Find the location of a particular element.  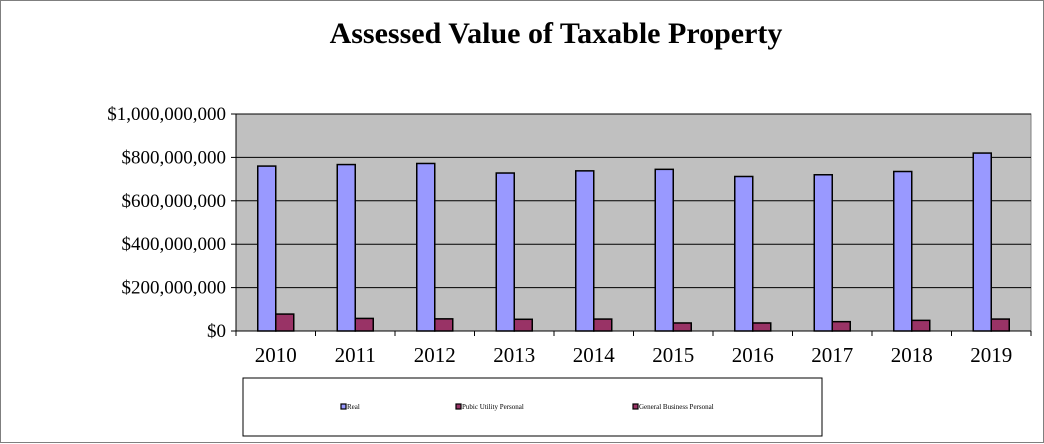

bar-public-utility-2013 is located at coordinates (523, 325).